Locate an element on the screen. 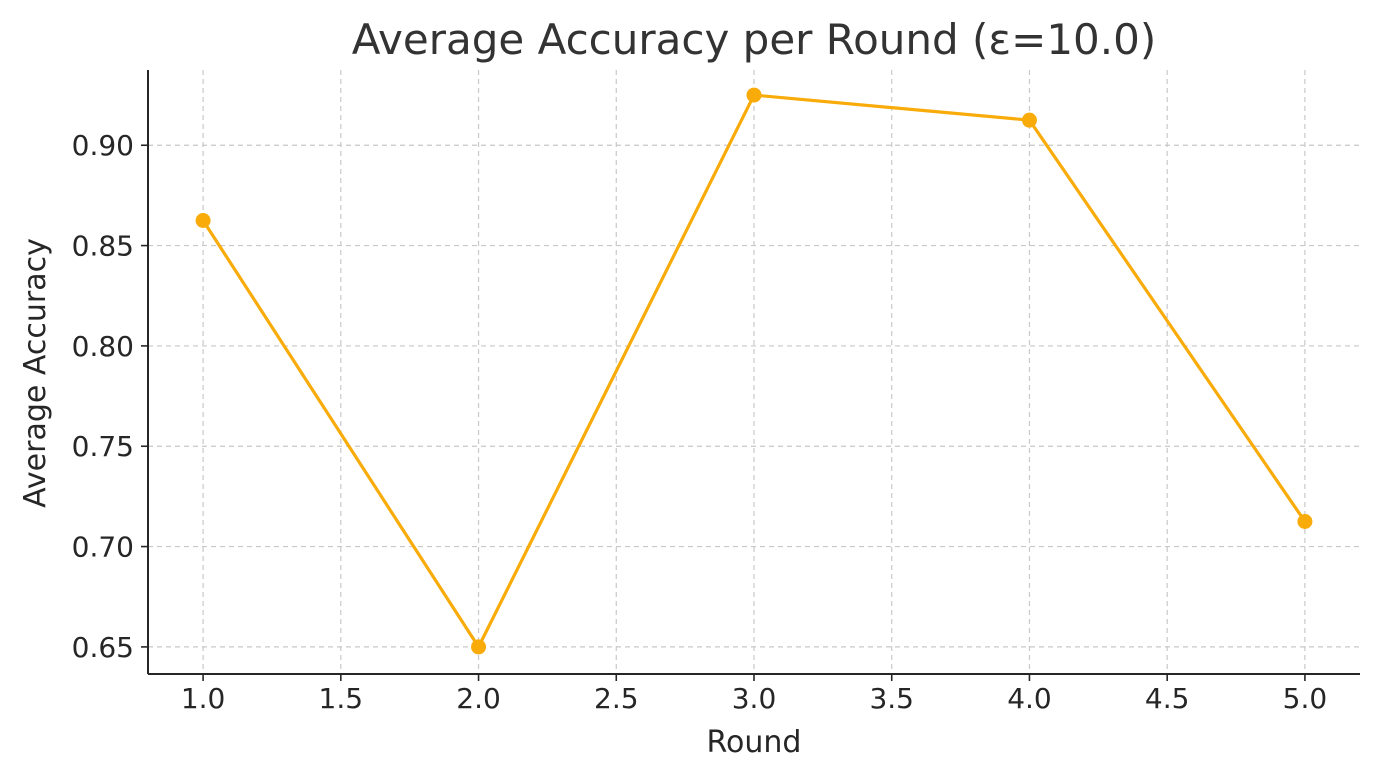 The image size is (1380, 780). y-tick-label-2: 0.75 is located at coordinates (103, 446).